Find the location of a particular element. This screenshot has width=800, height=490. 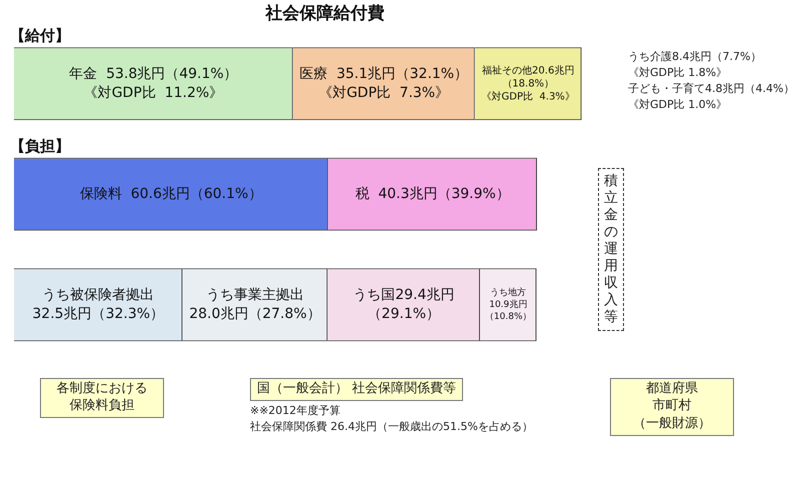

text: 社会保障関係費 26.4兆円（一般歳出の51.5%を占める） is located at coordinates (391, 427).